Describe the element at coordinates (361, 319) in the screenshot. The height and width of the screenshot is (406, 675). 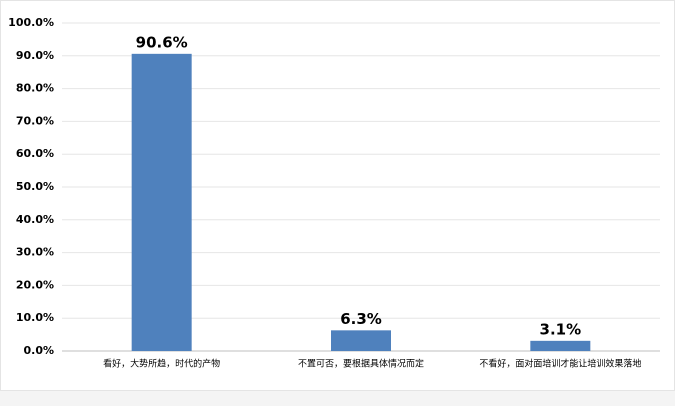
I see `value-label: 6.3%` at that location.